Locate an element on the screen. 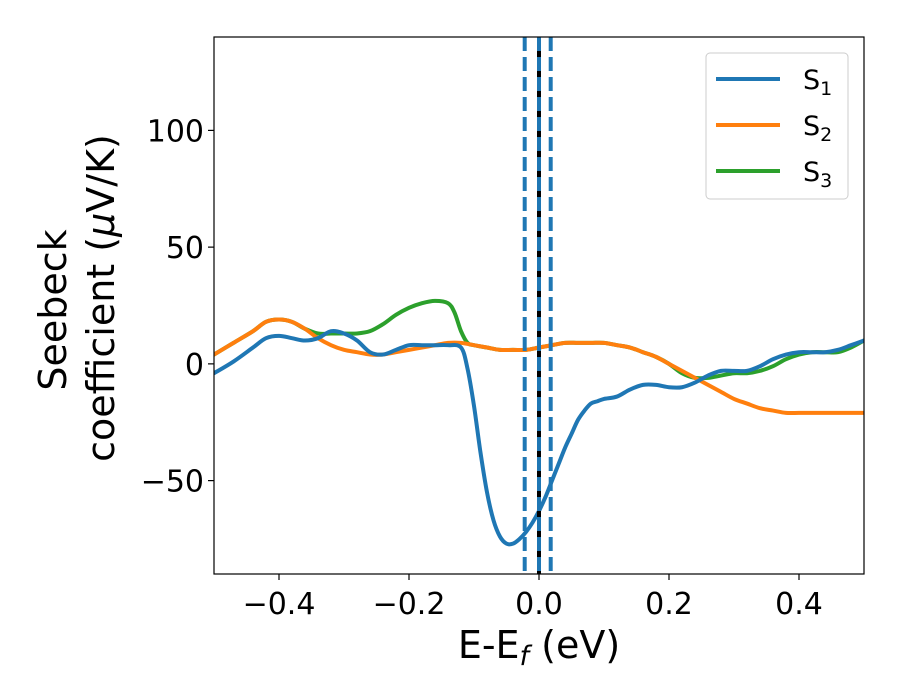 This screenshot has width=900, height=700. x-tick-label: 0.4 is located at coordinates (799, 604).